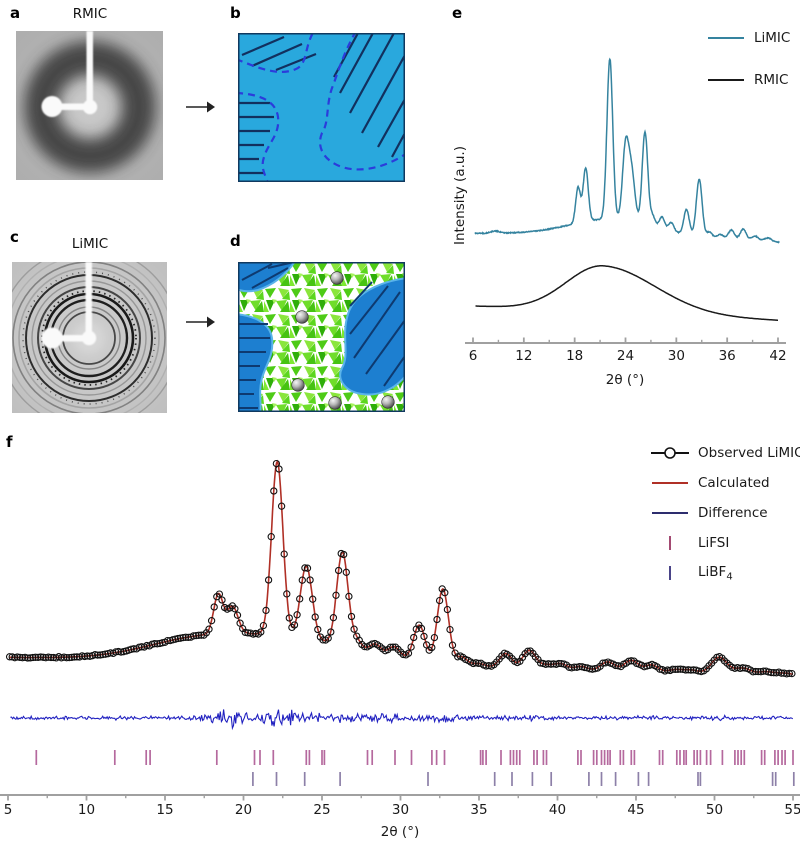 The width and height of the screenshot is (800, 843). I want to click on legend-label: RMIC, so click(771, 80).